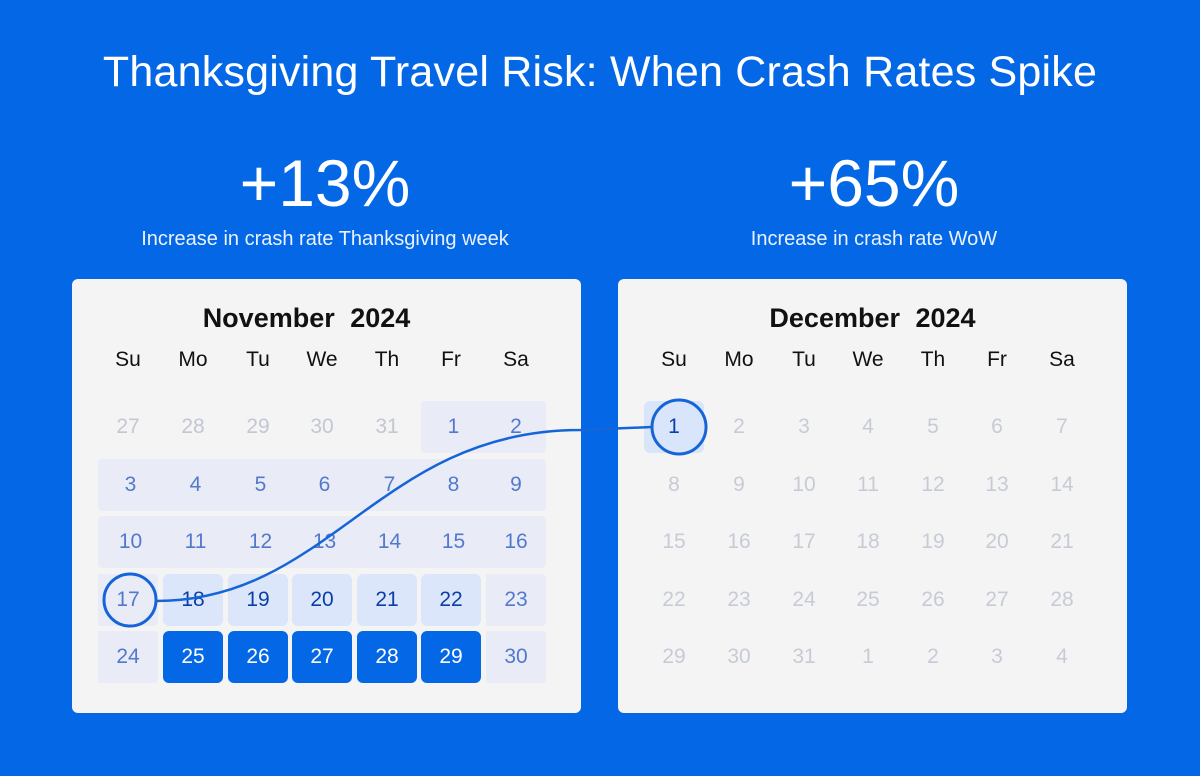 The image size is (1200, 776). What do you see at coordinates (868, 599) in the screenshot?
I see `calendar-day-december-25: 25` at bounding box center [868, 599].